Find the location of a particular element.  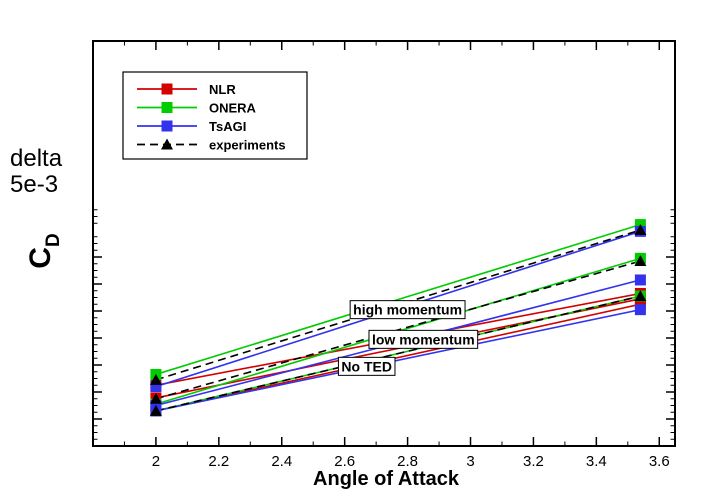

x-tick-label: 3.6 is located at coordinates (659, 461).